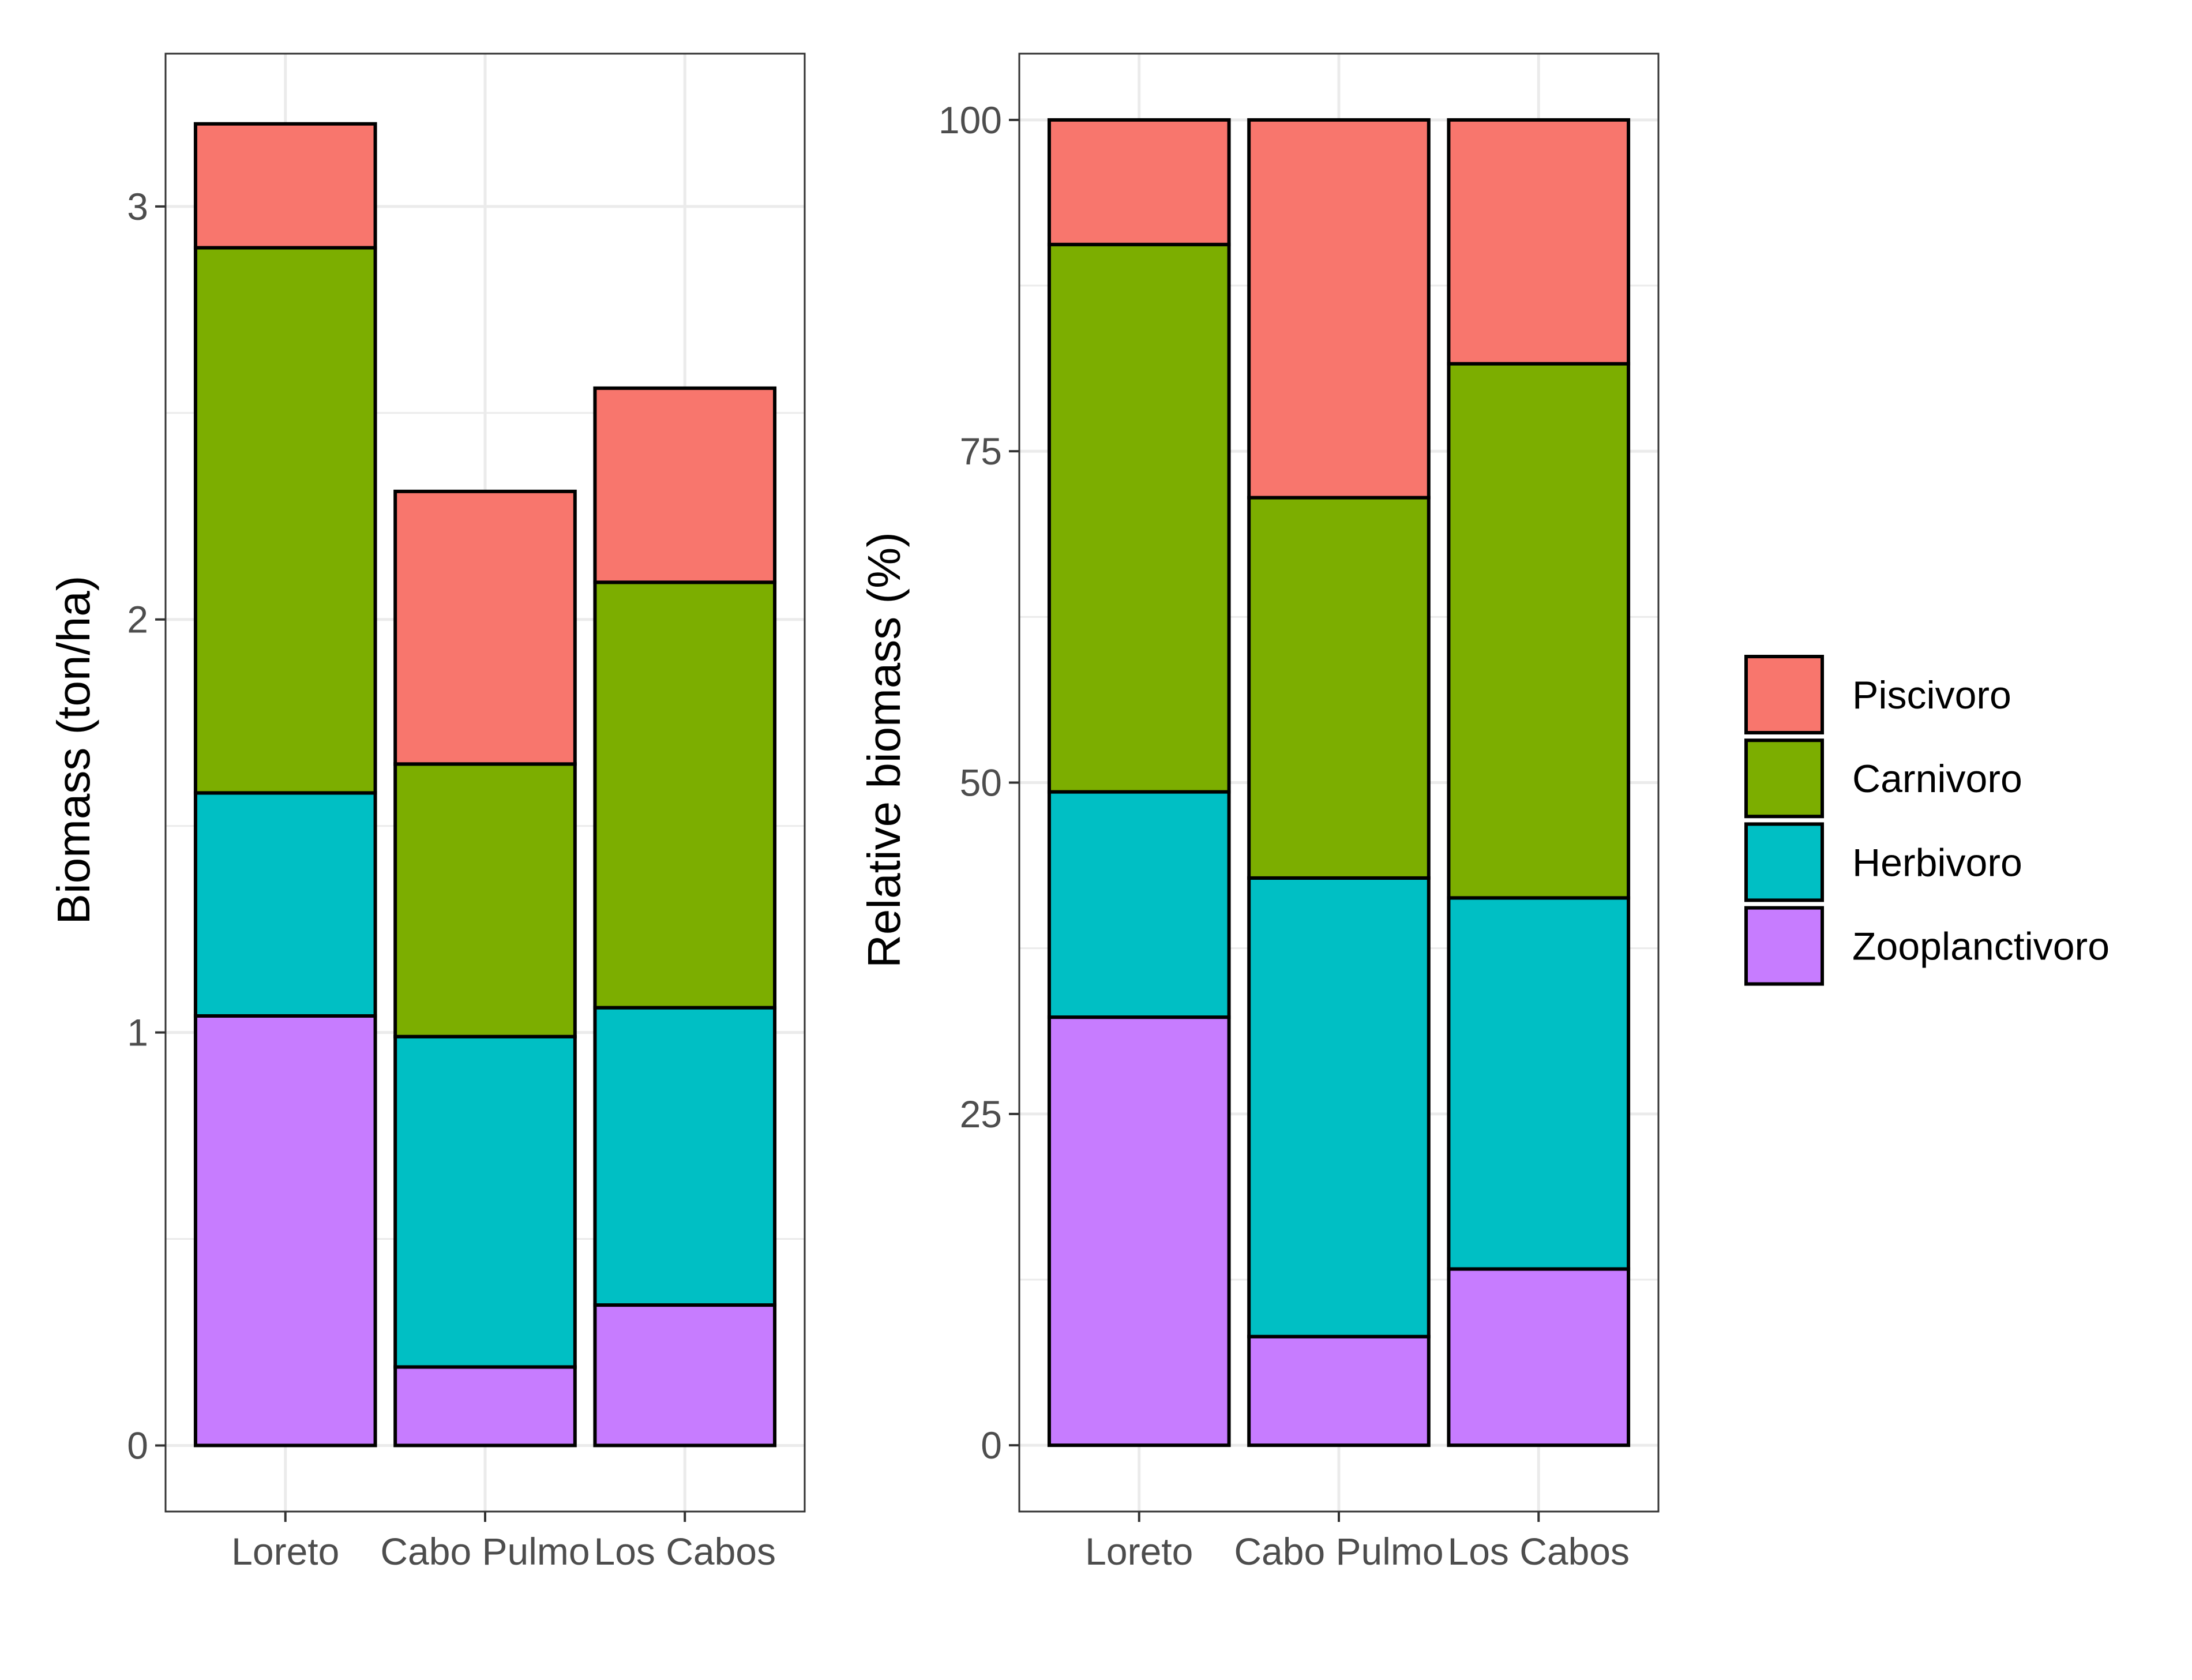  I want to click on y-tick-label: 2, so click(137, 619).